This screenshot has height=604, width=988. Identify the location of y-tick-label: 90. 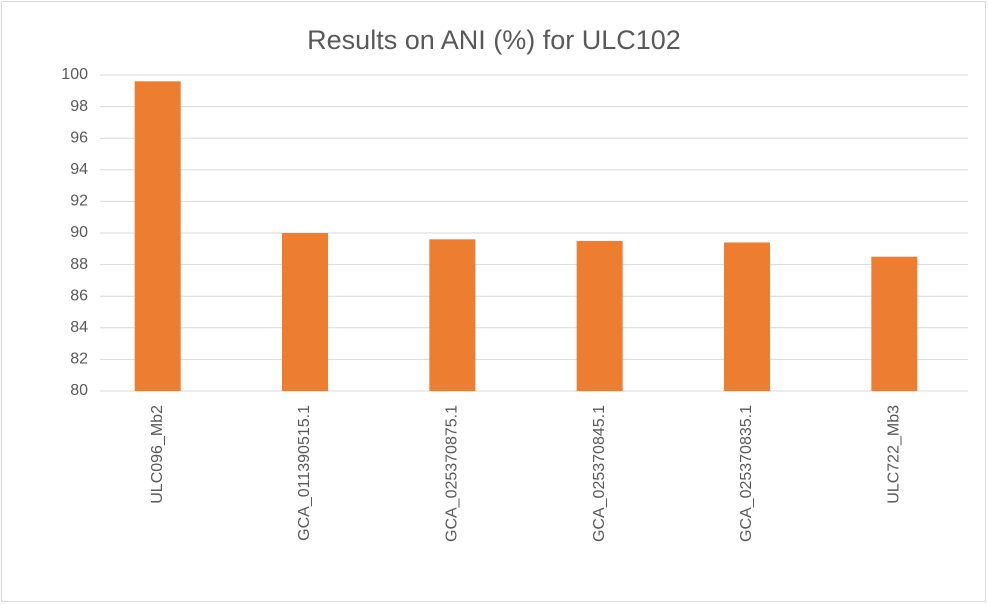
(79, 232).